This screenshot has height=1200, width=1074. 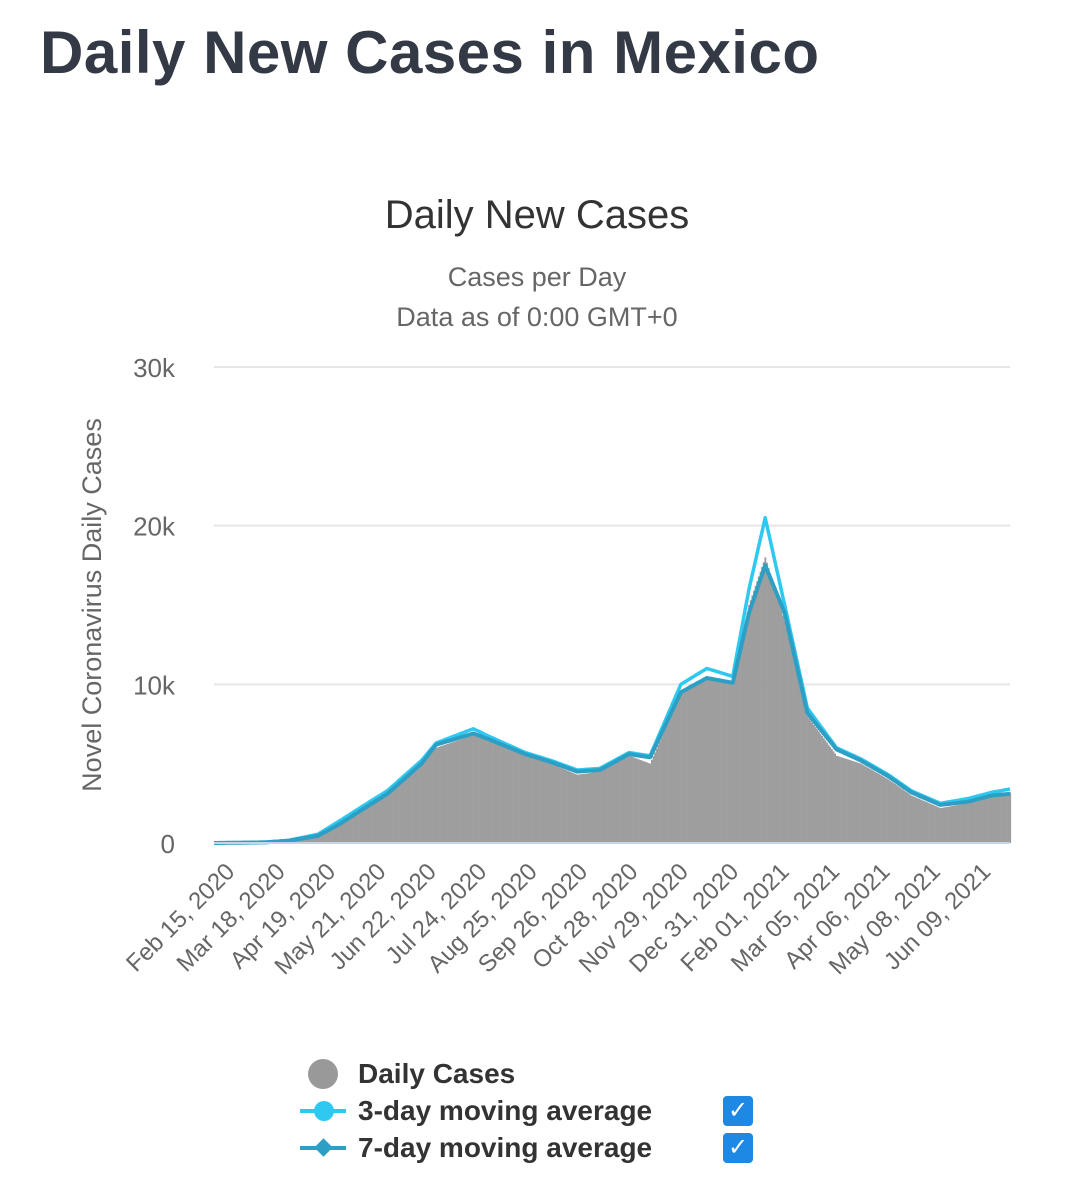 What do you see at coordinates (430, 52) in the screenshot?
I see `page-title: Daily New Cases in Mexico` at bounding box center [430, 52].